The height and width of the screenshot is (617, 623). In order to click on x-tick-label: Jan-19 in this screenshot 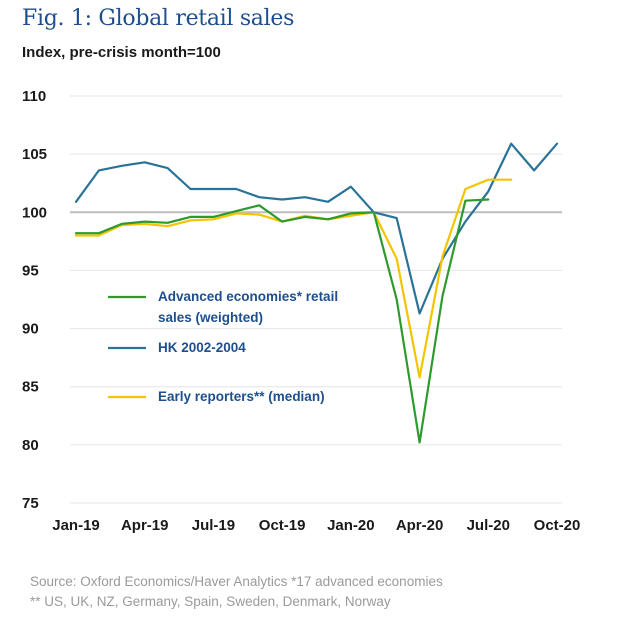, I will do `click(76, 525)`.